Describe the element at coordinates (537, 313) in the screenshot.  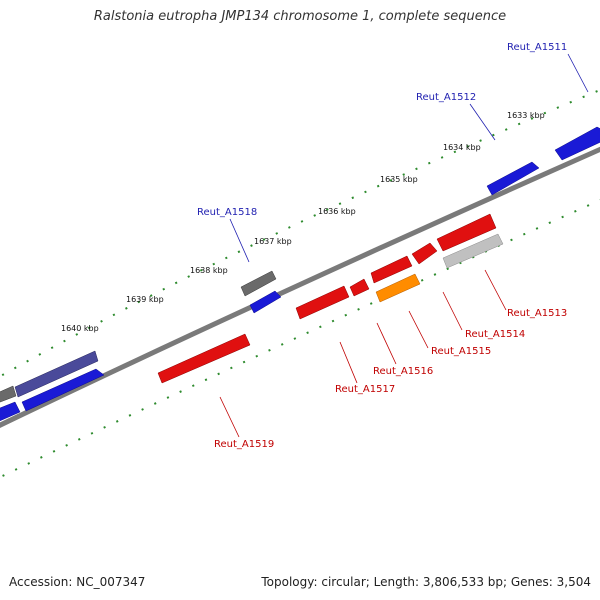
I see `gene-label-reverse: Reut_A1513` at that location.